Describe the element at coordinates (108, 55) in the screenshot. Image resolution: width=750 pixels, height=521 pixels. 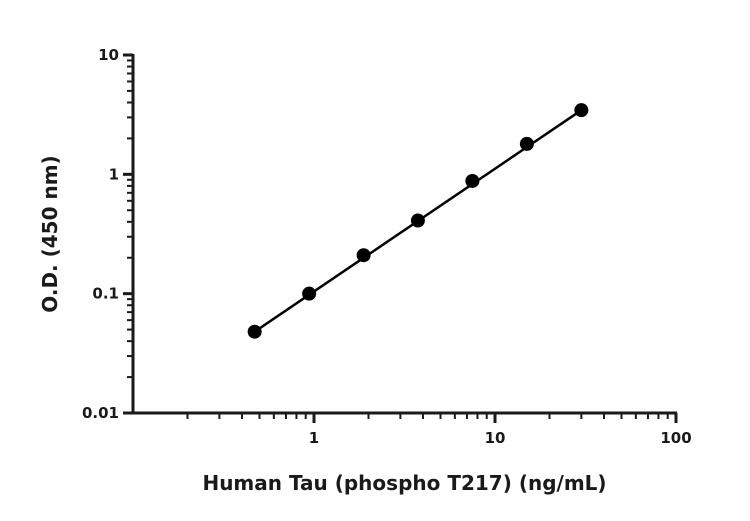
I see `y-tick-label: 10` at that location.